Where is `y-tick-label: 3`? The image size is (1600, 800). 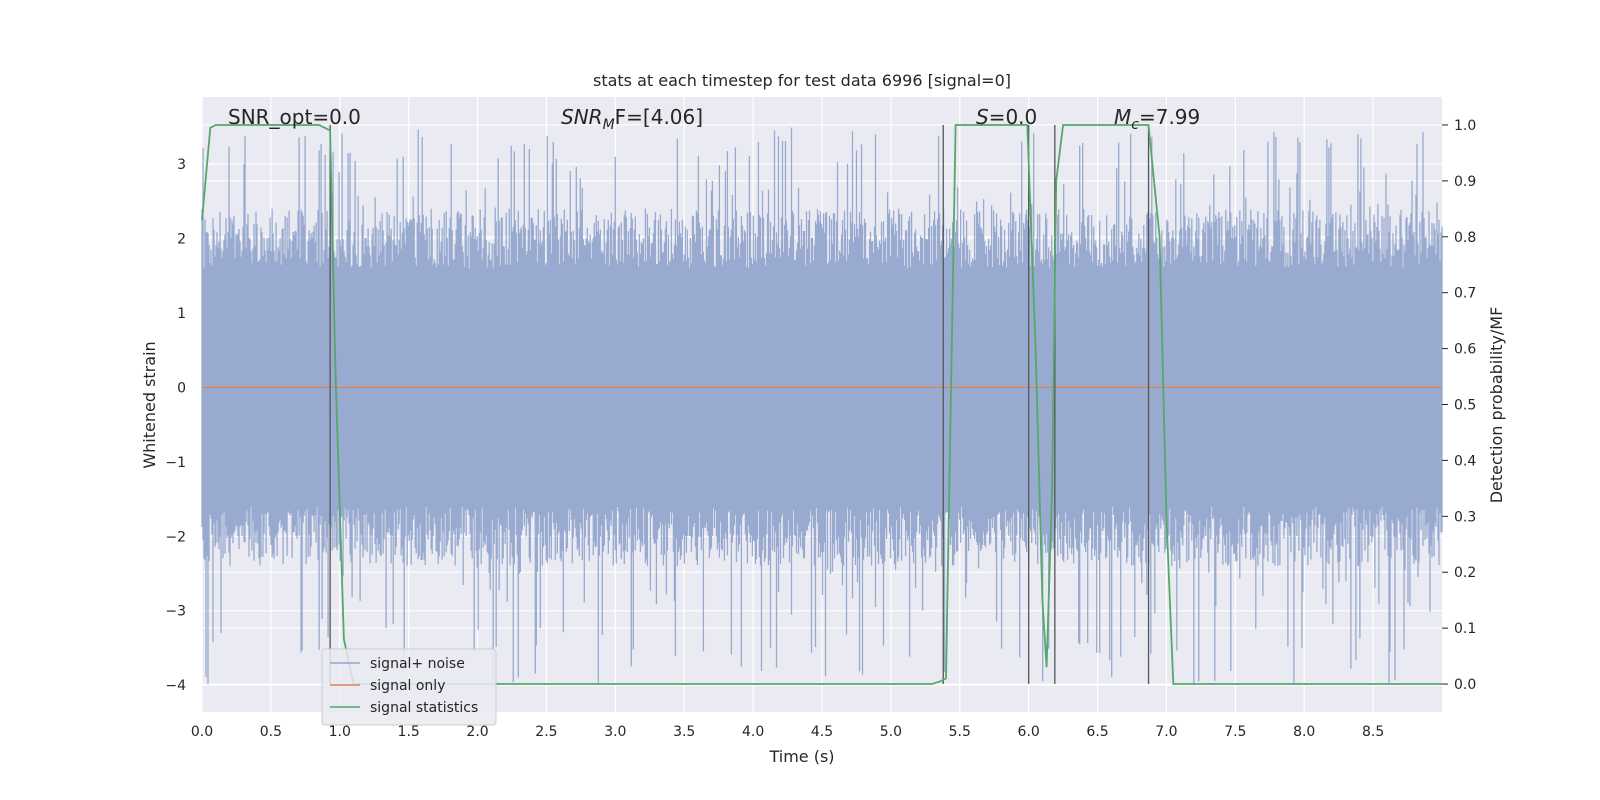 y-tick-label: 3 is located at coordinates (181, 165).